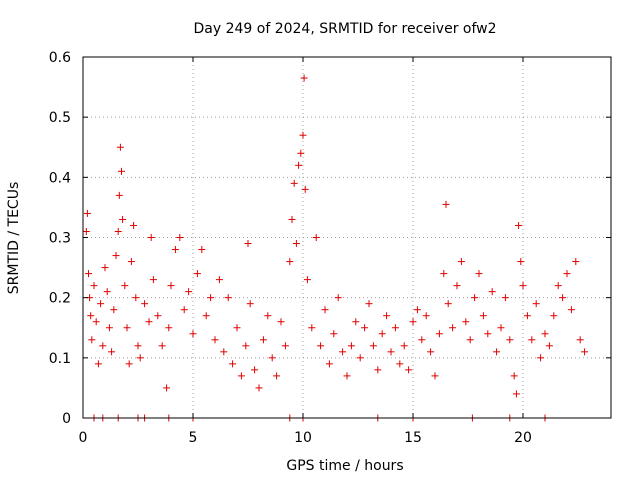  Describe the element at coordinates (83, 438) in the screenshot. I see `x-tick-label: 0` at that location.